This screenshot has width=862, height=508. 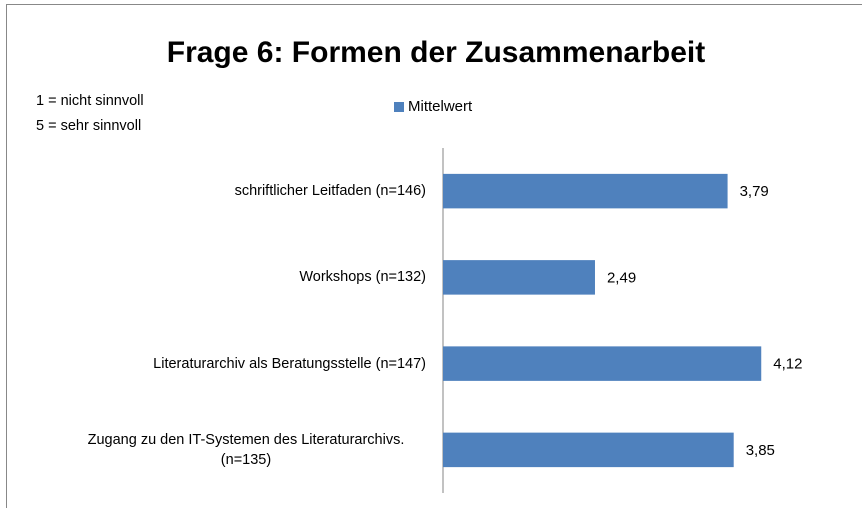 I want to click on value-label: 3,79, so click(x=754, y=191).